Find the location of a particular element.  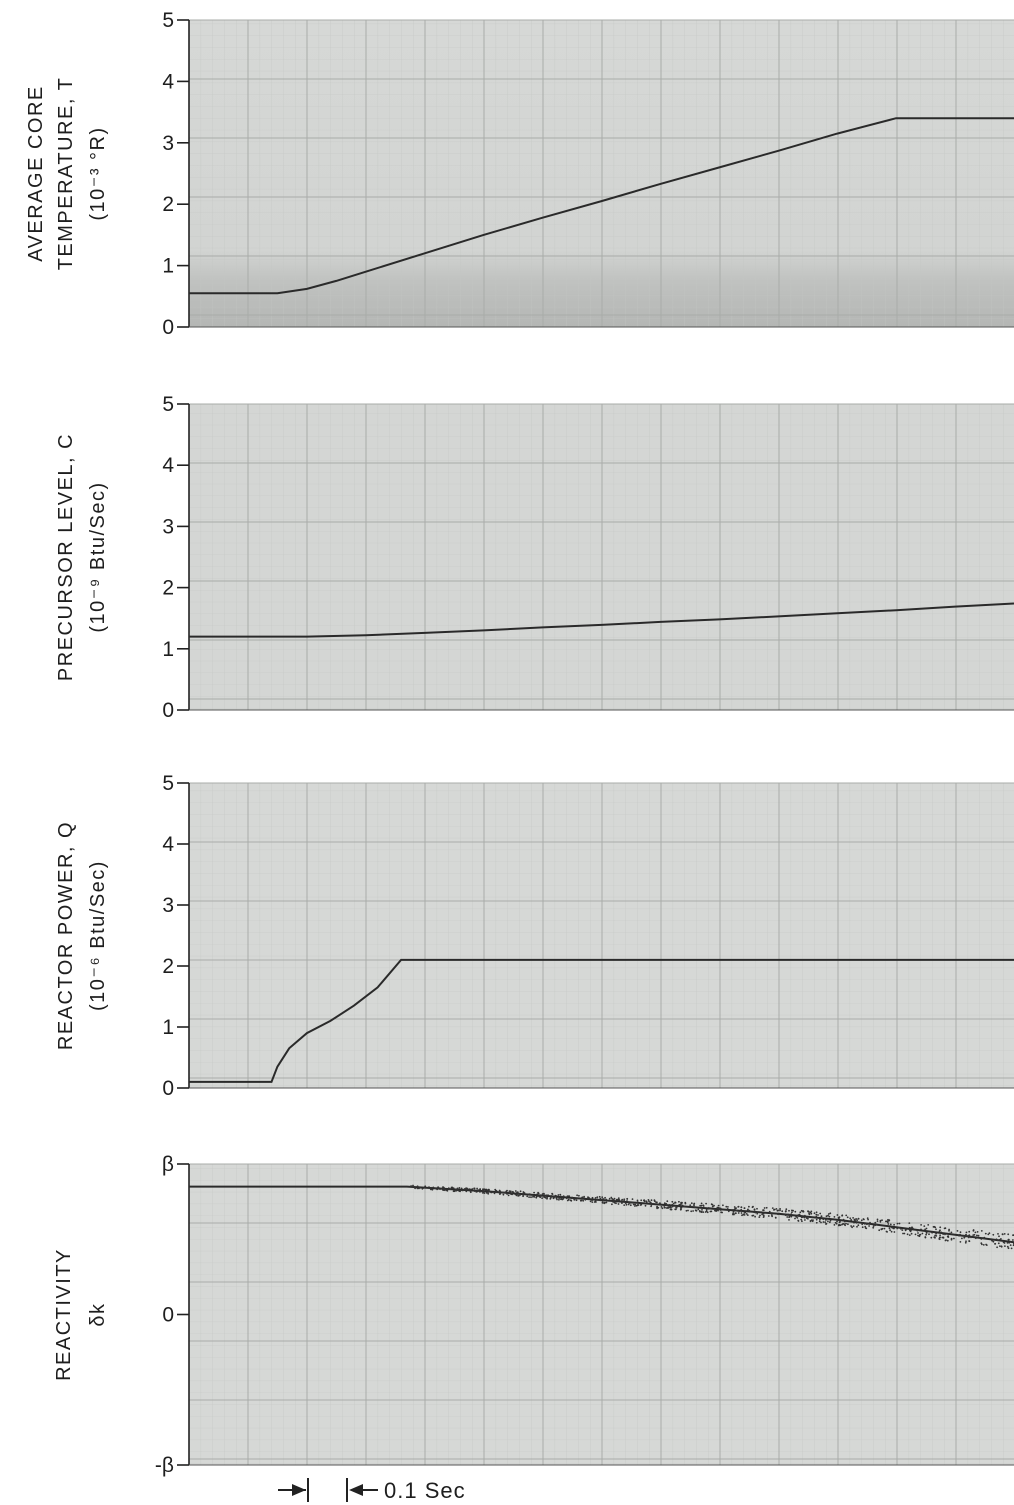

scale-label: 0.1 Sec is located at coordinates (425, 1490).